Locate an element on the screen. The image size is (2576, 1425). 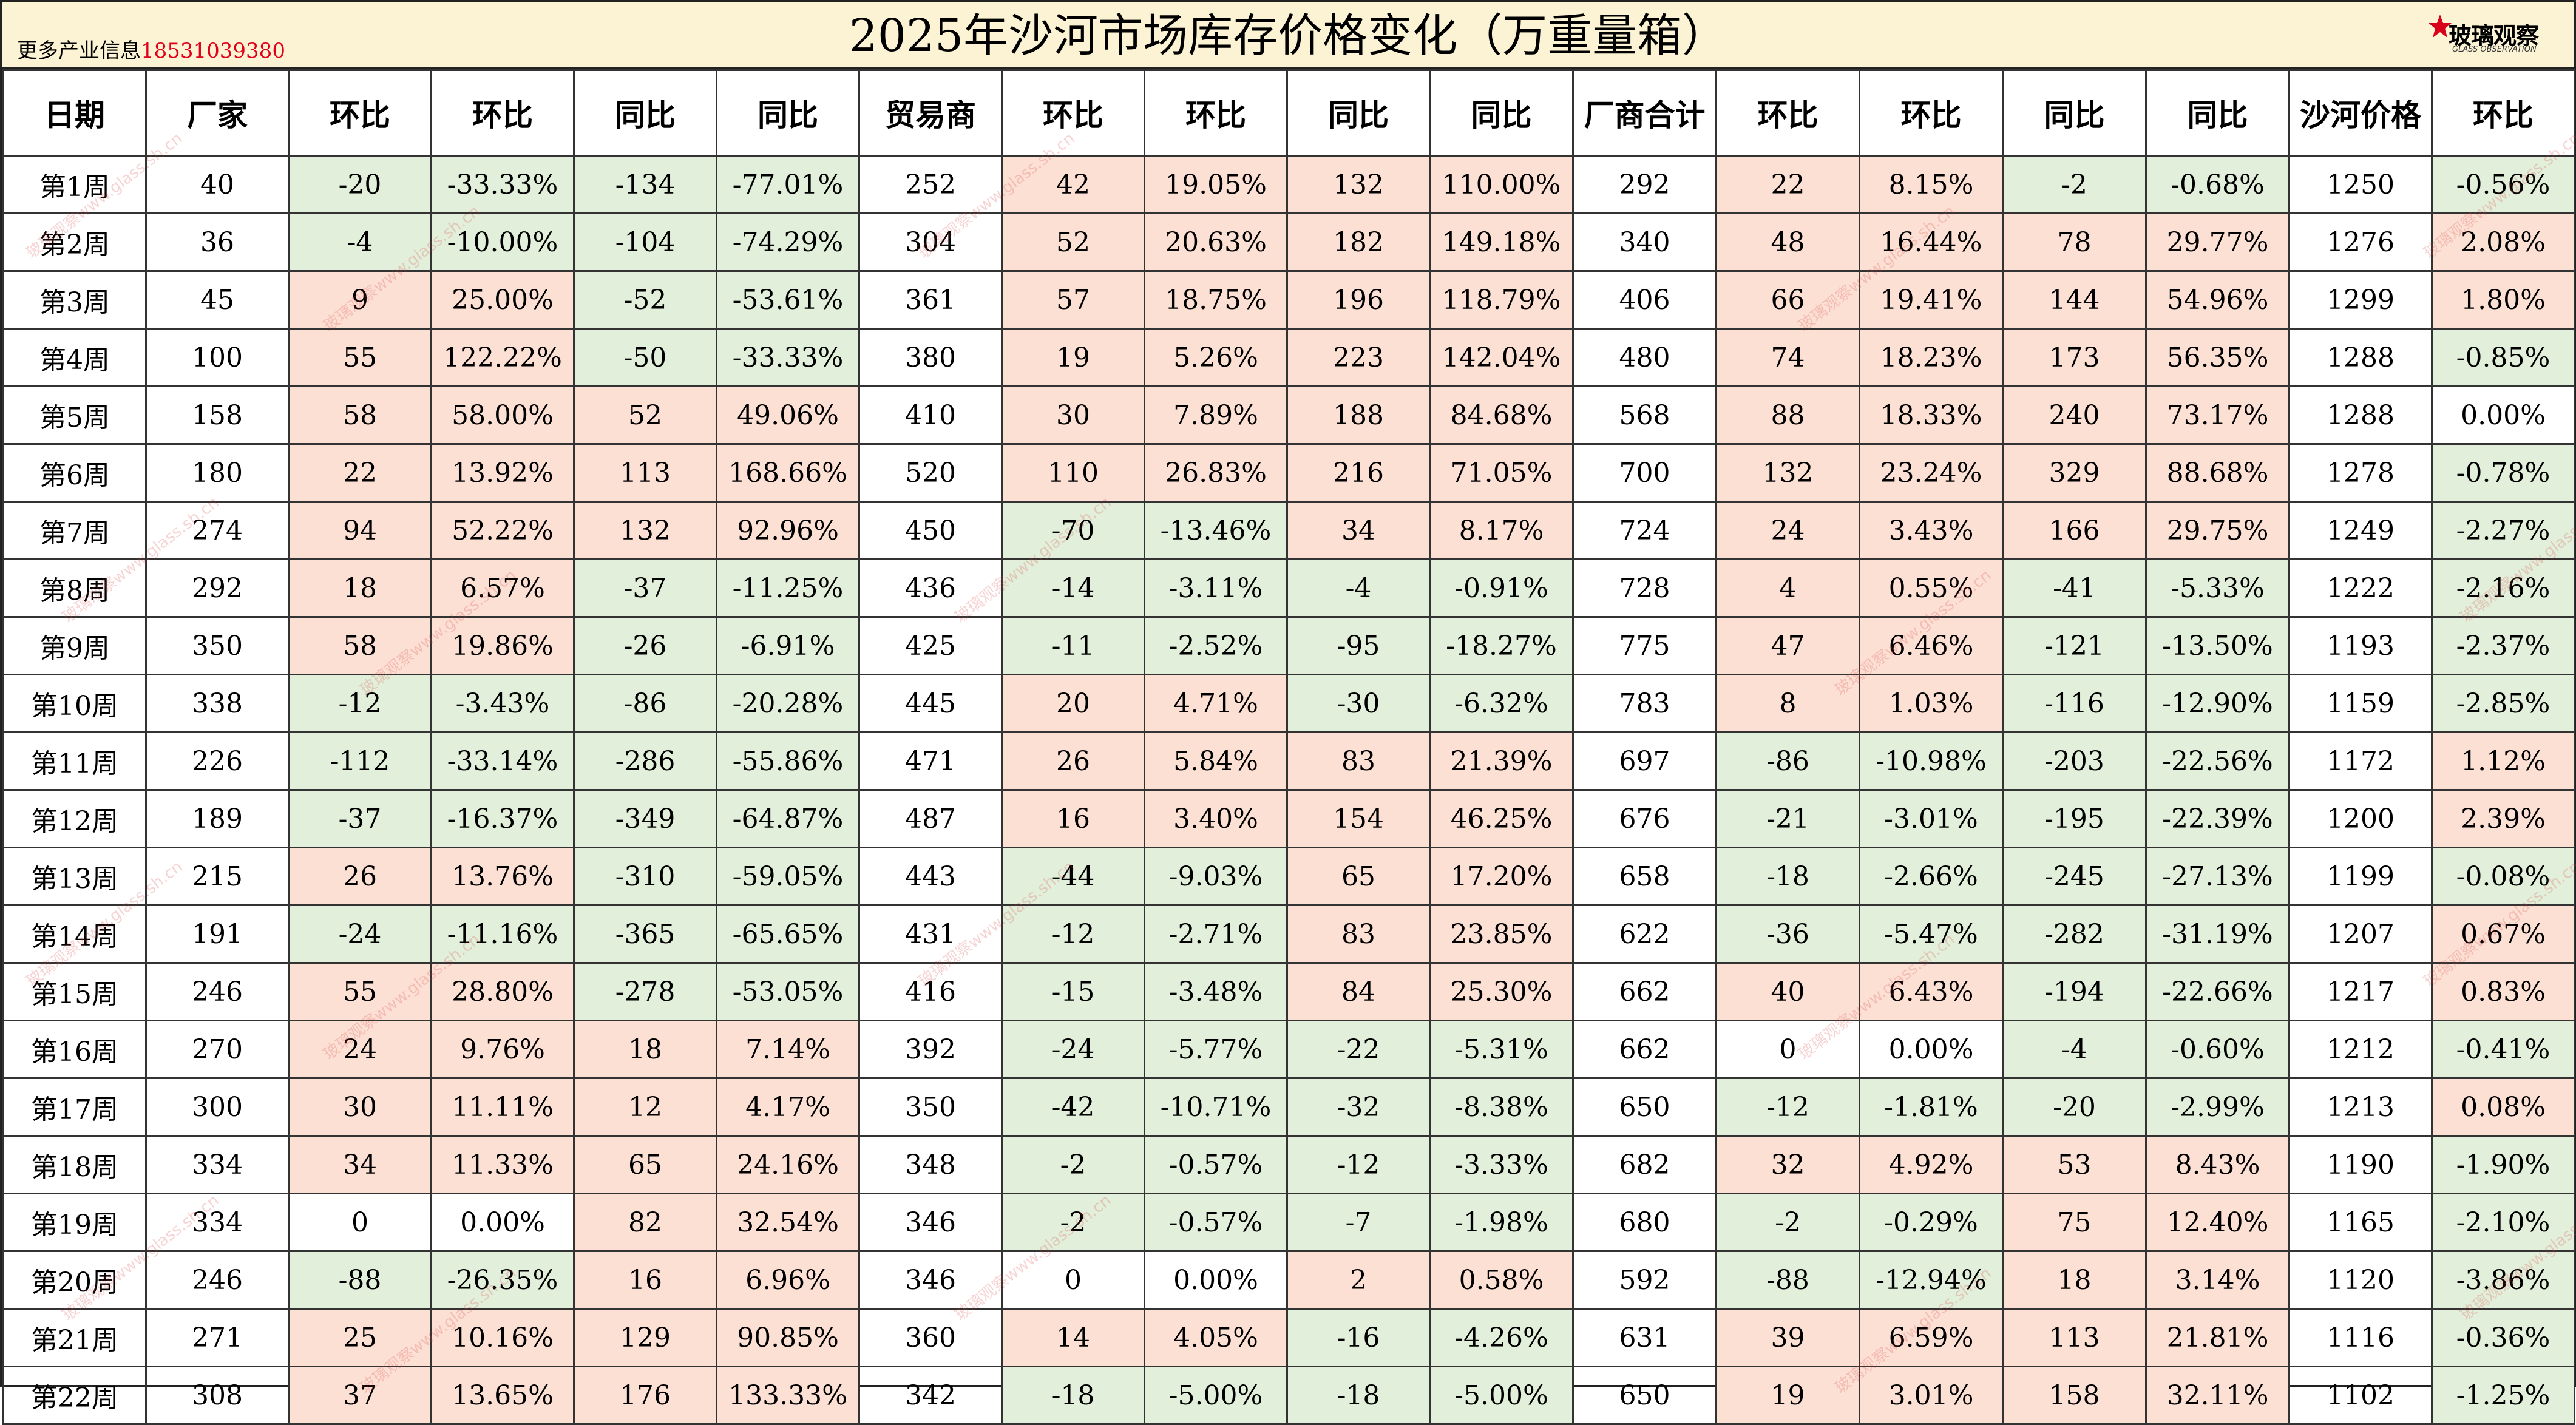
table-cell: 149.18% is located at coordinates (1502, 242).